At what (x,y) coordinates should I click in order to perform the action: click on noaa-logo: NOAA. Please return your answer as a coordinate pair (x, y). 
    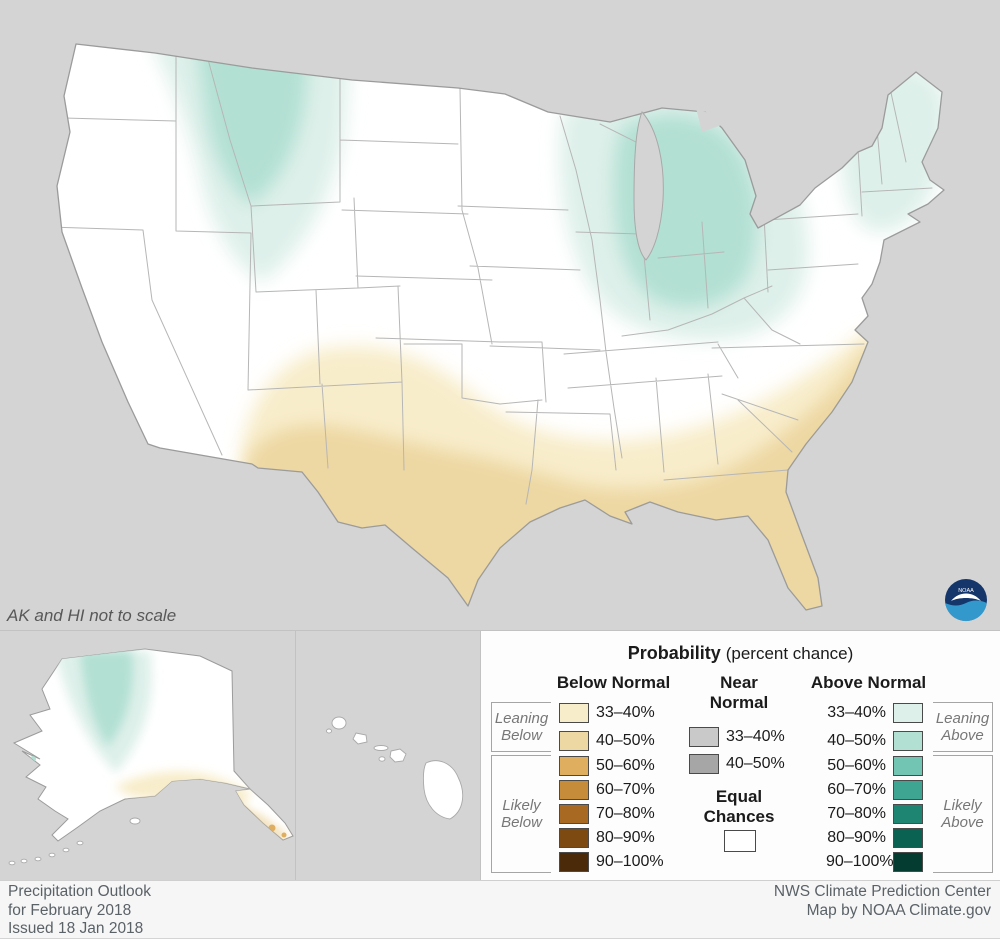
    Looking at the image, I should click on (966, 600).